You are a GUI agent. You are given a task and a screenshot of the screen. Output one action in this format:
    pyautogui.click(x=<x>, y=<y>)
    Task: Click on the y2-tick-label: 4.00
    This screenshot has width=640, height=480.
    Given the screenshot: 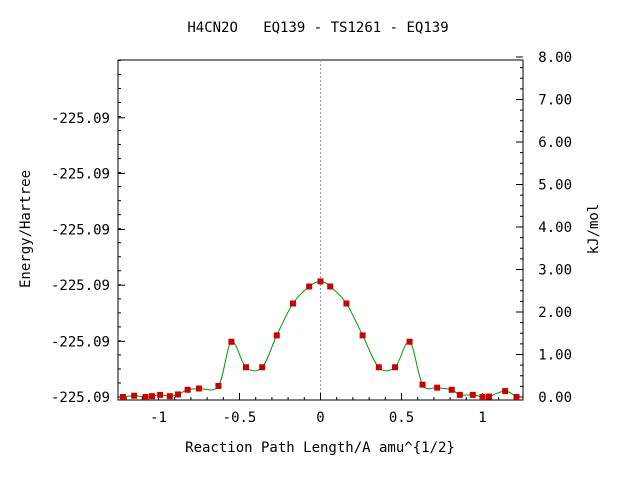 What is the action you would take?
    pyautogui.click(x=555, y=228)
    